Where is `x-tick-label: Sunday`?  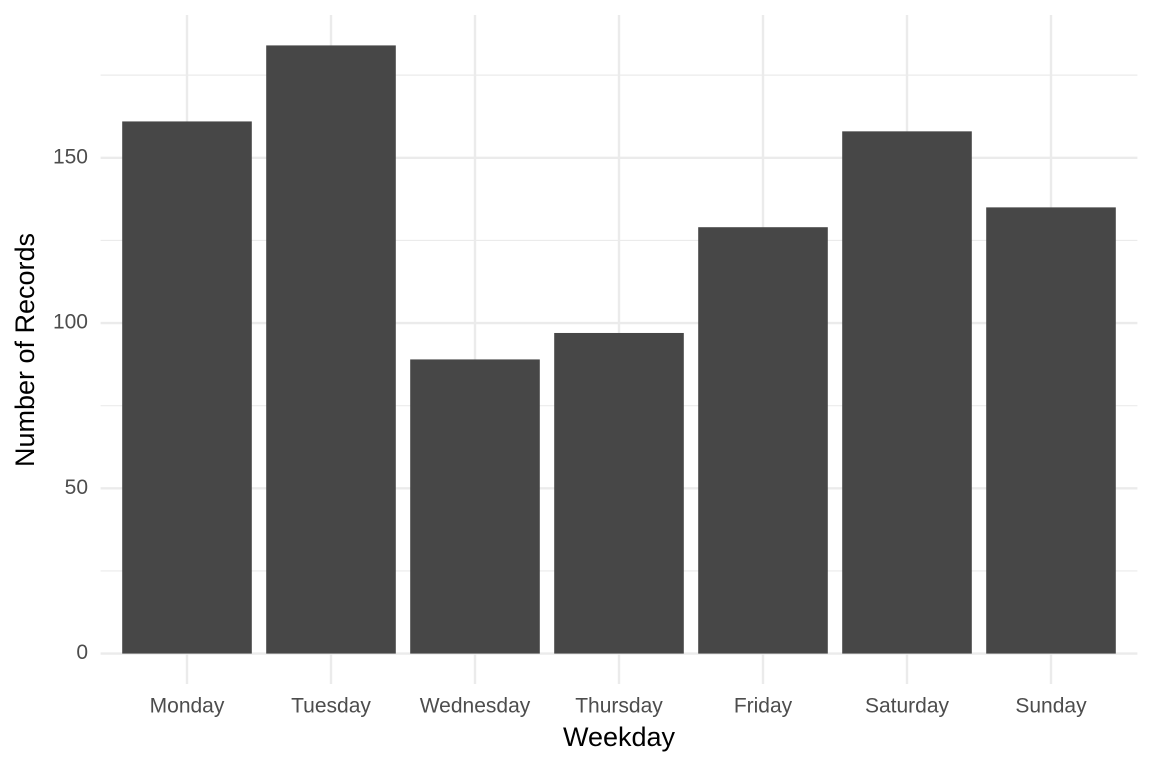 x-tick-label: Sunday is located at coordinates (1051, 706).